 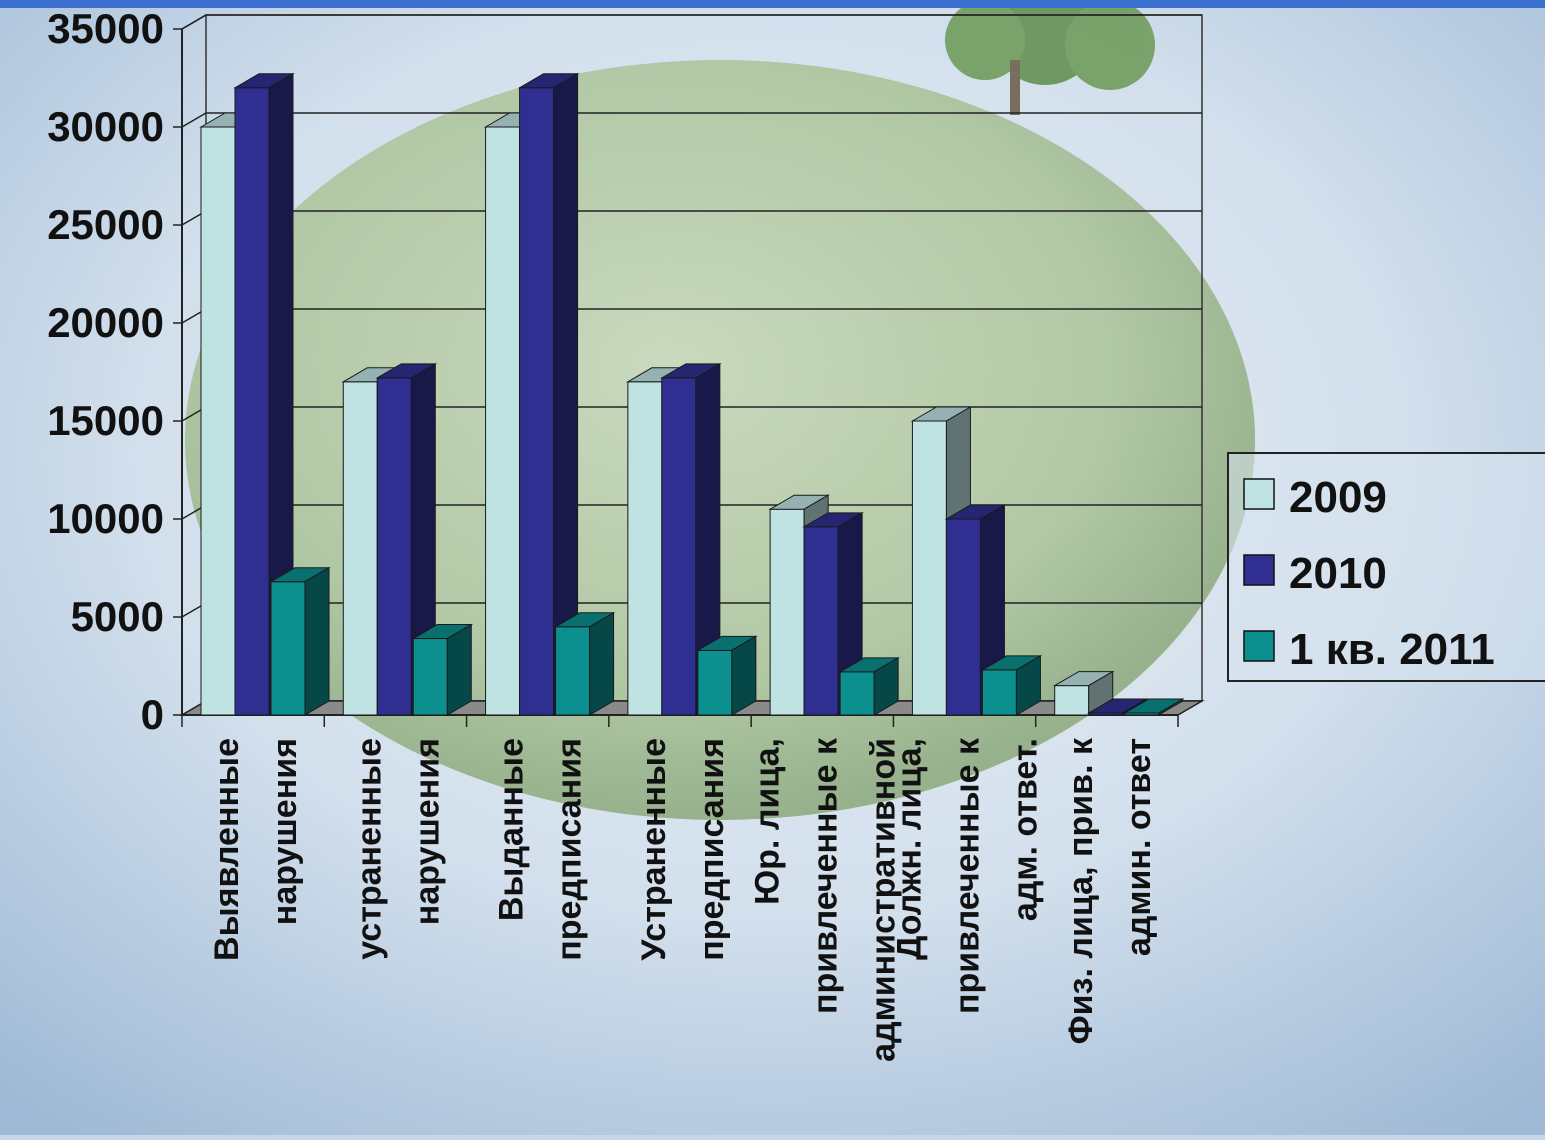 What do you see at coordinates (105, 28) in the screenshot?
I see `y-tick-label: 35000` at bounding box center [105, 28].